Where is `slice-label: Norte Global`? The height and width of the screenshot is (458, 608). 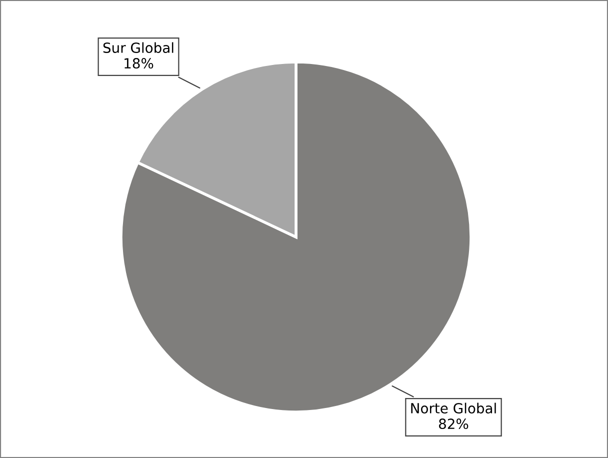
slice-label: Norte Global is located at coordinates (453, 408).